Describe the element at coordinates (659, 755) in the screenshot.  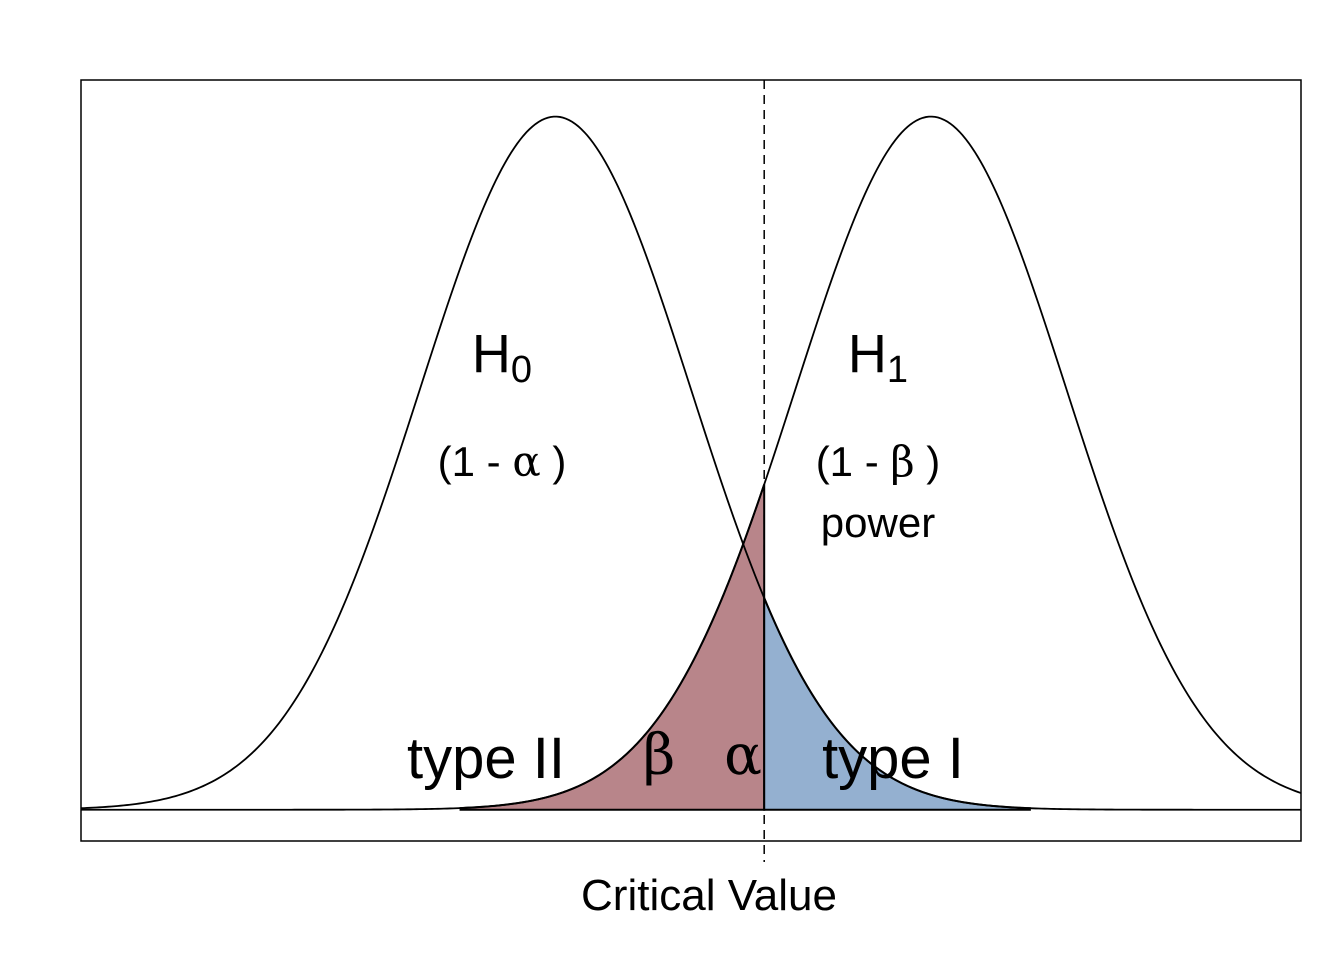
I see `beta-symbol: β` at that location.